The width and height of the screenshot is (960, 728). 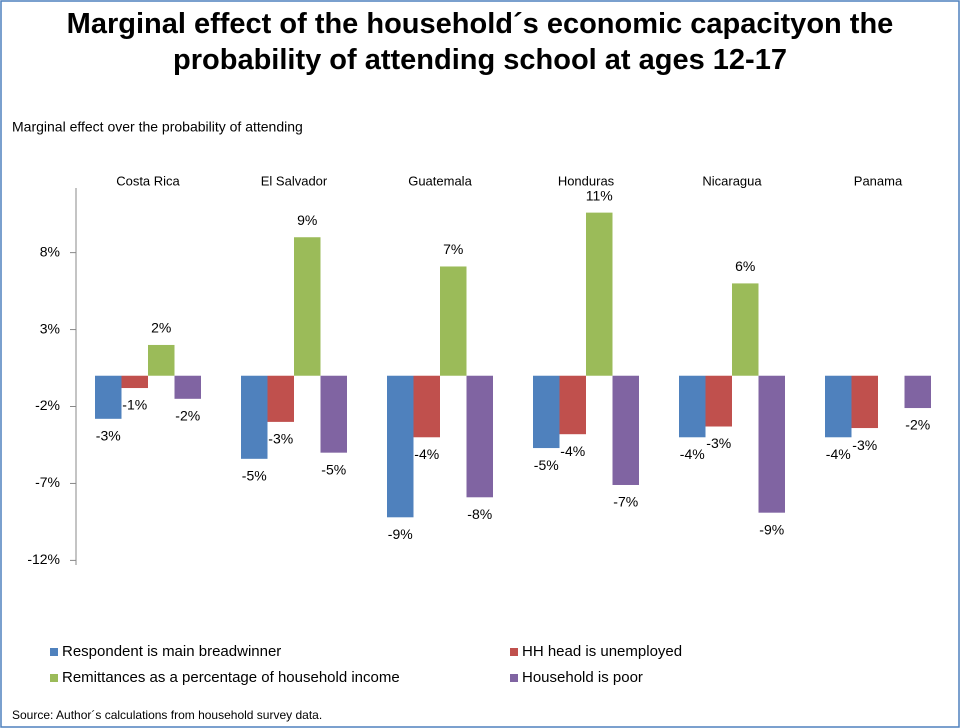 I want to click on data-label: 11%, so click(x=599, y=195).